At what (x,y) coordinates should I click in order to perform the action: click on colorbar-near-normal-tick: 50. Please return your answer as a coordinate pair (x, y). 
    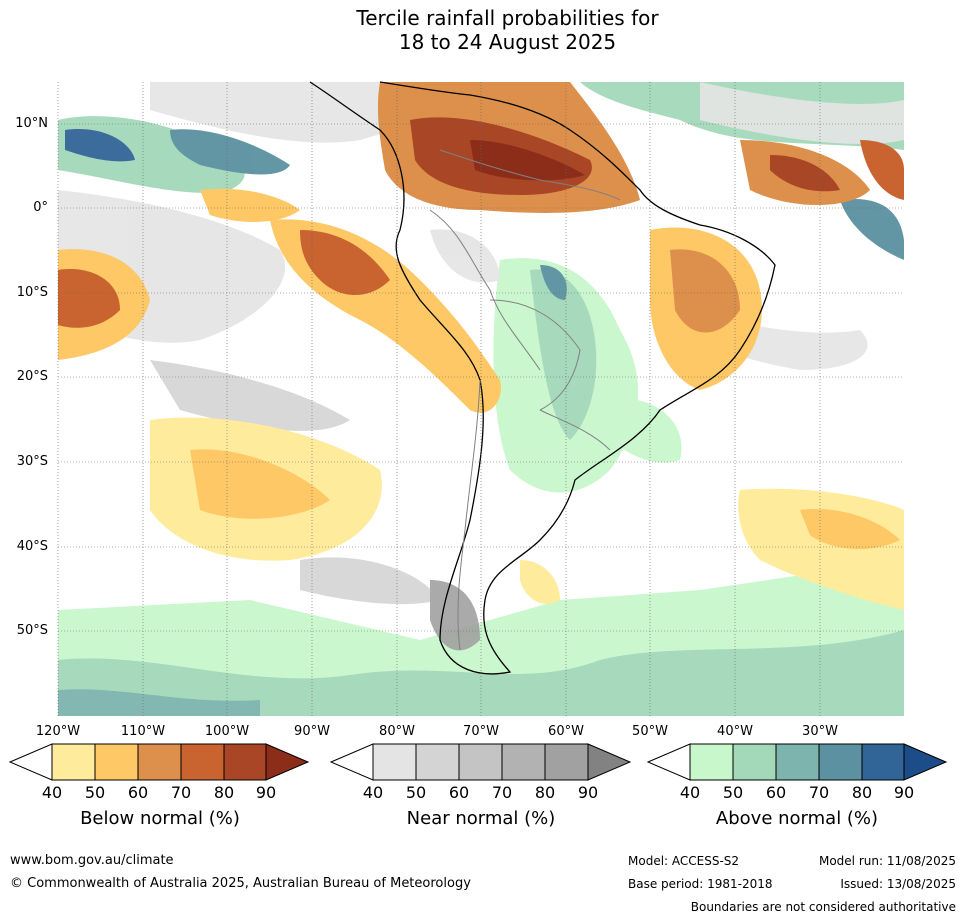
    Looking at the image, I should click on (416, 792).